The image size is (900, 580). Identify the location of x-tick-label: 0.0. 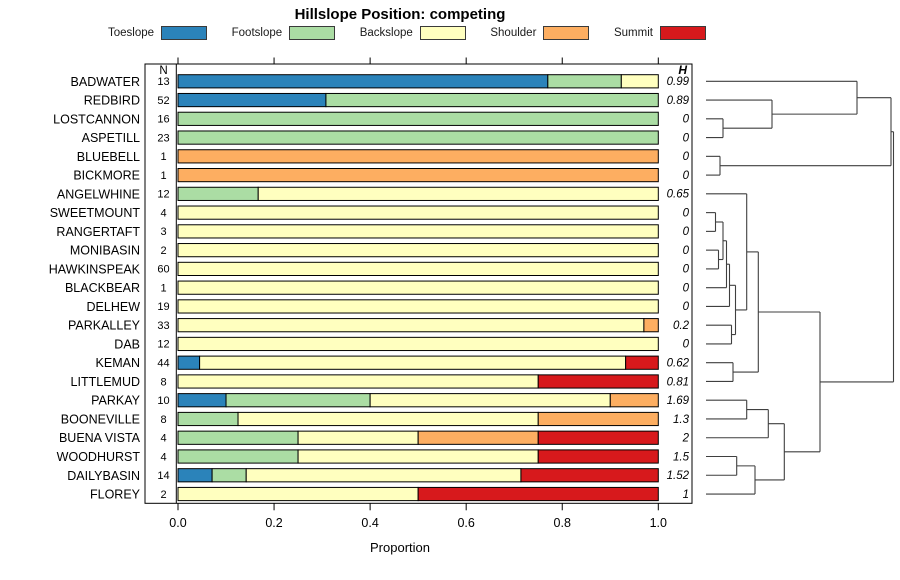
(177, 523).